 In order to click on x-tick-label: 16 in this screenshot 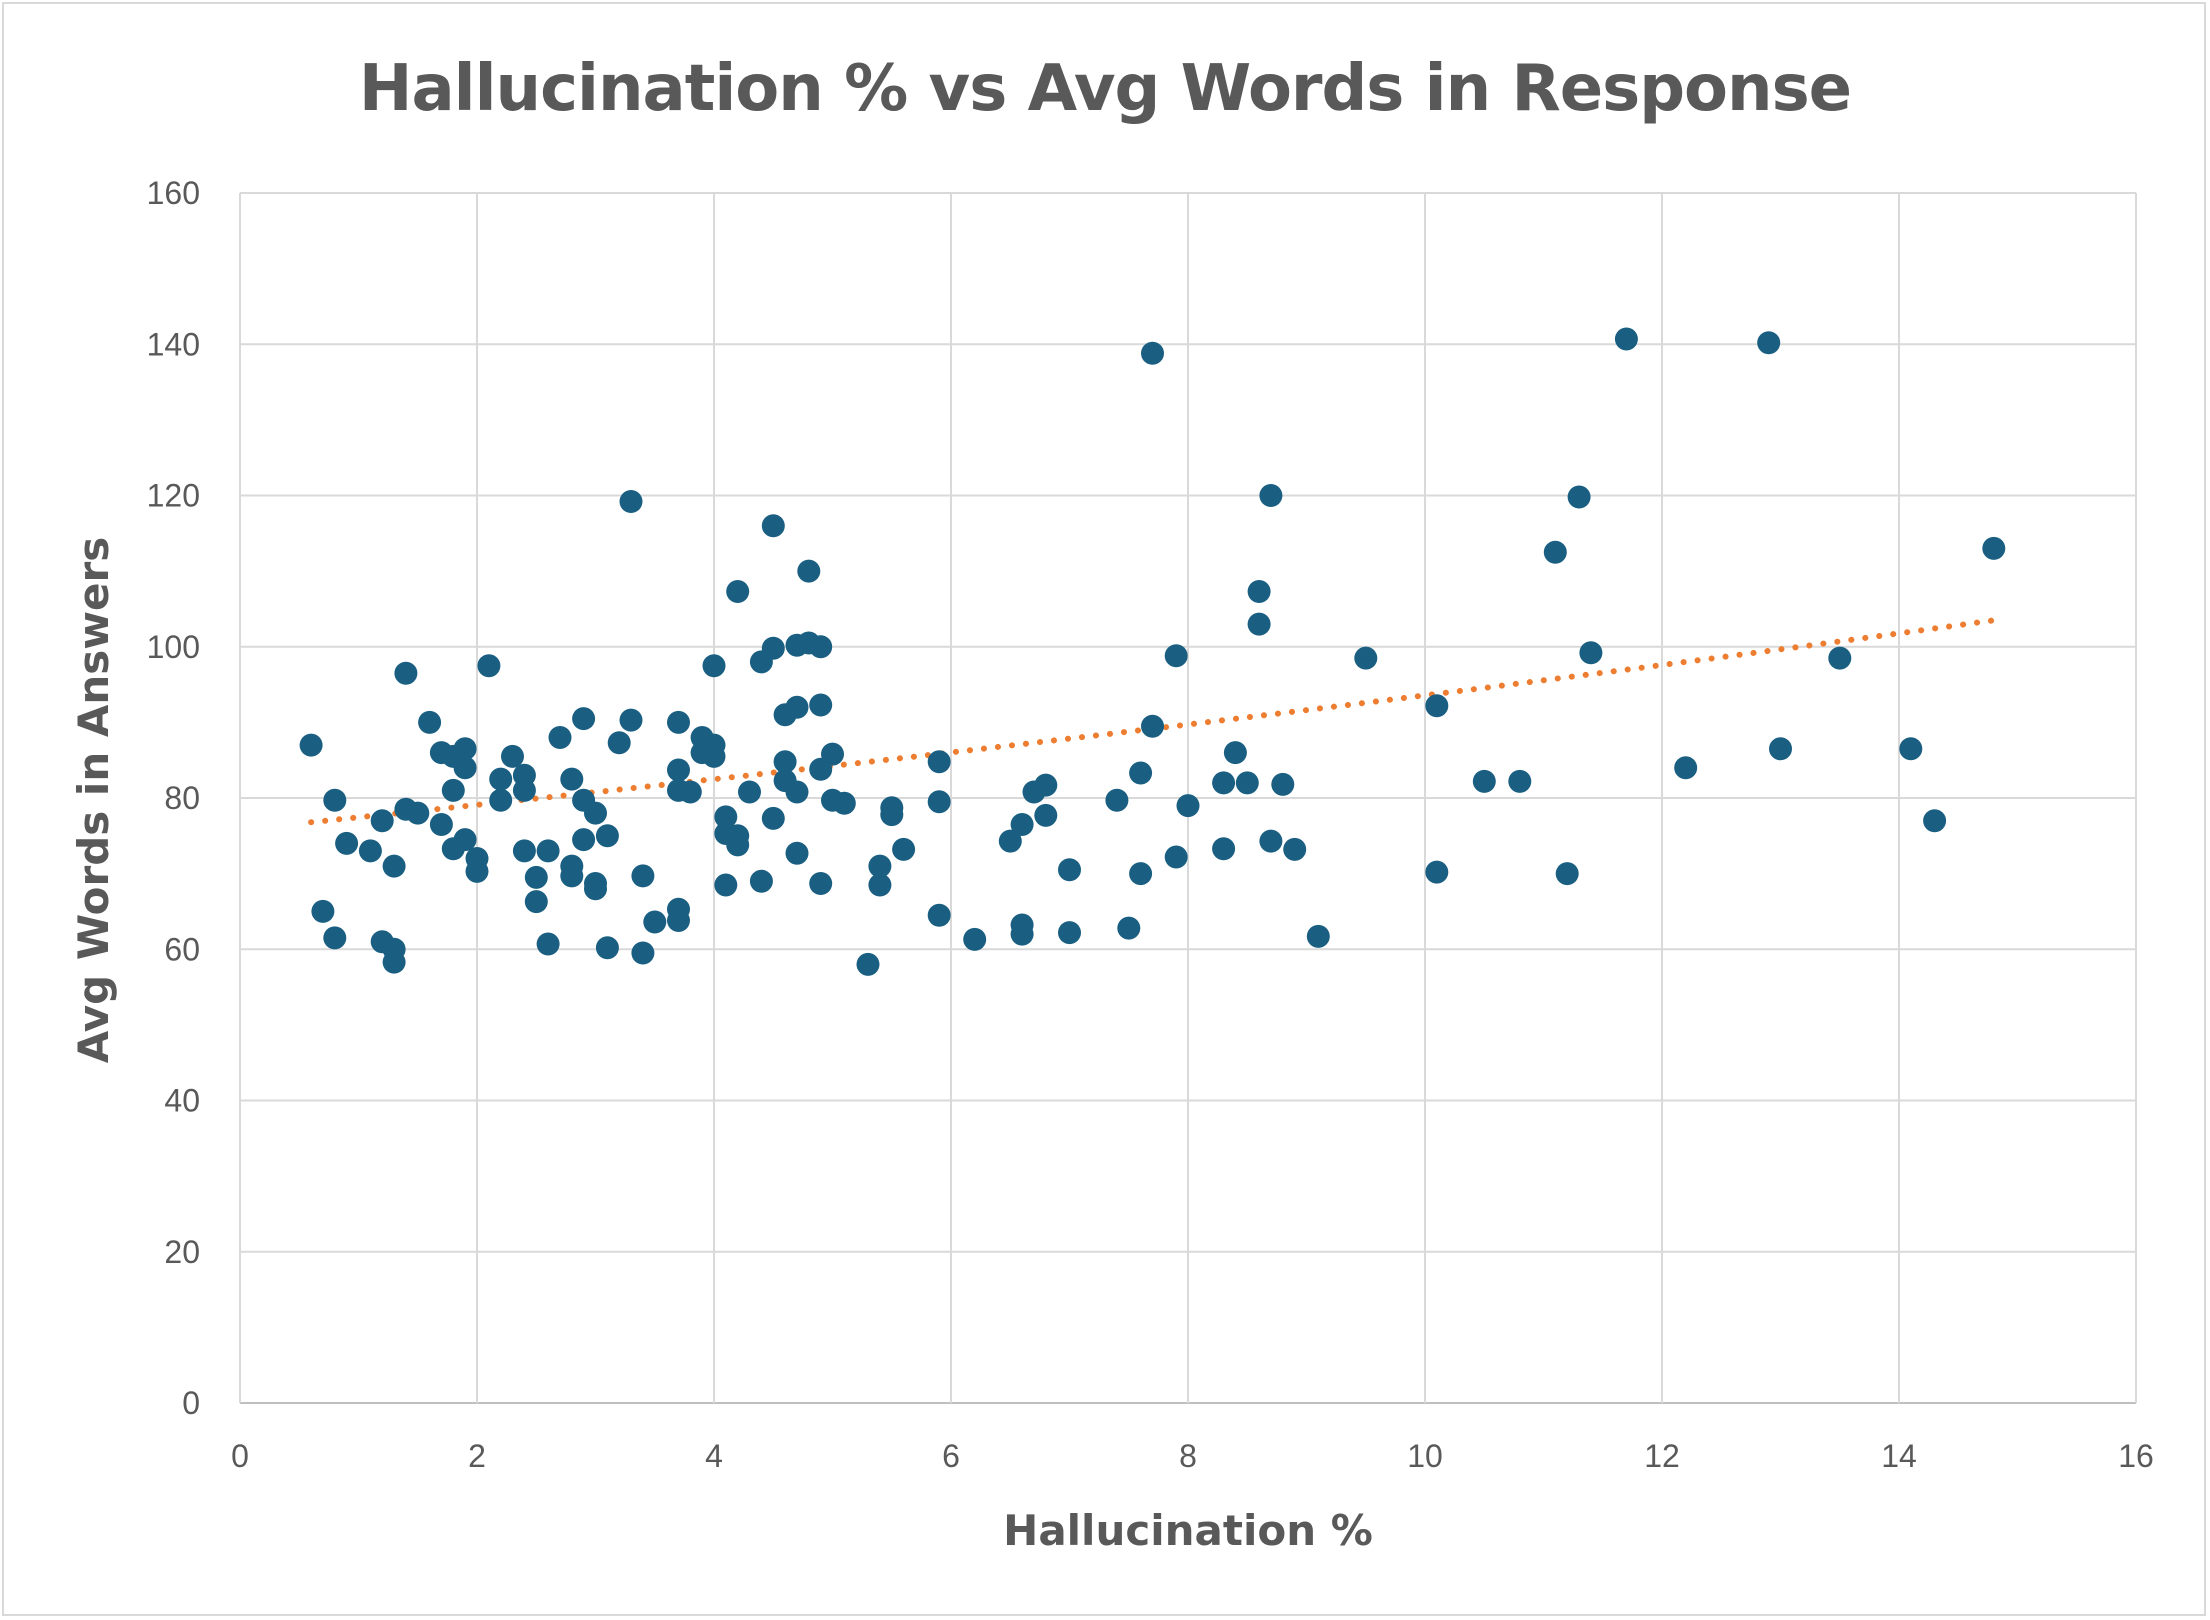, I will do `click(2136, 1456)`.